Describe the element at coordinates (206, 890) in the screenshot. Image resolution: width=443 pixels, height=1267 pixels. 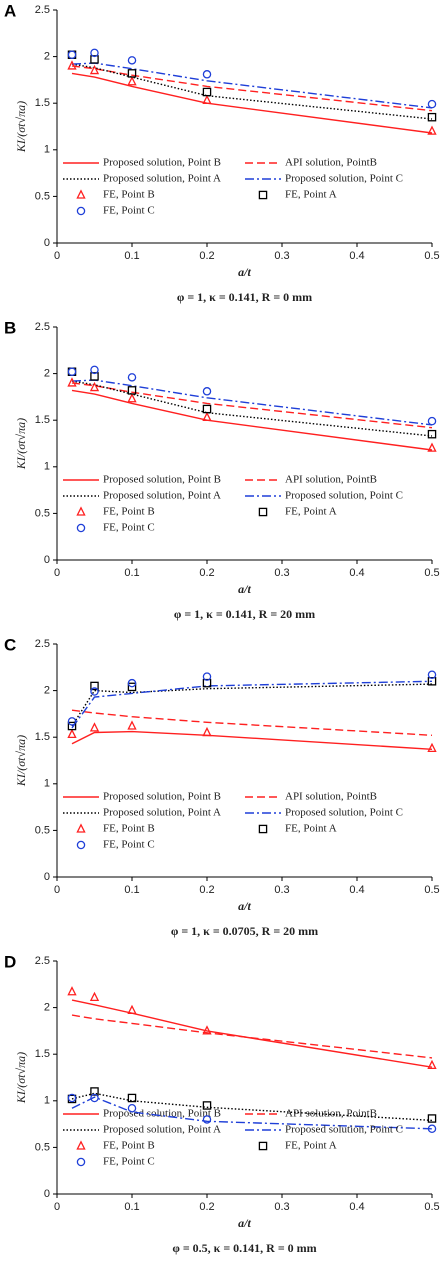
I see `x-tick-label: 0.2` at that location.